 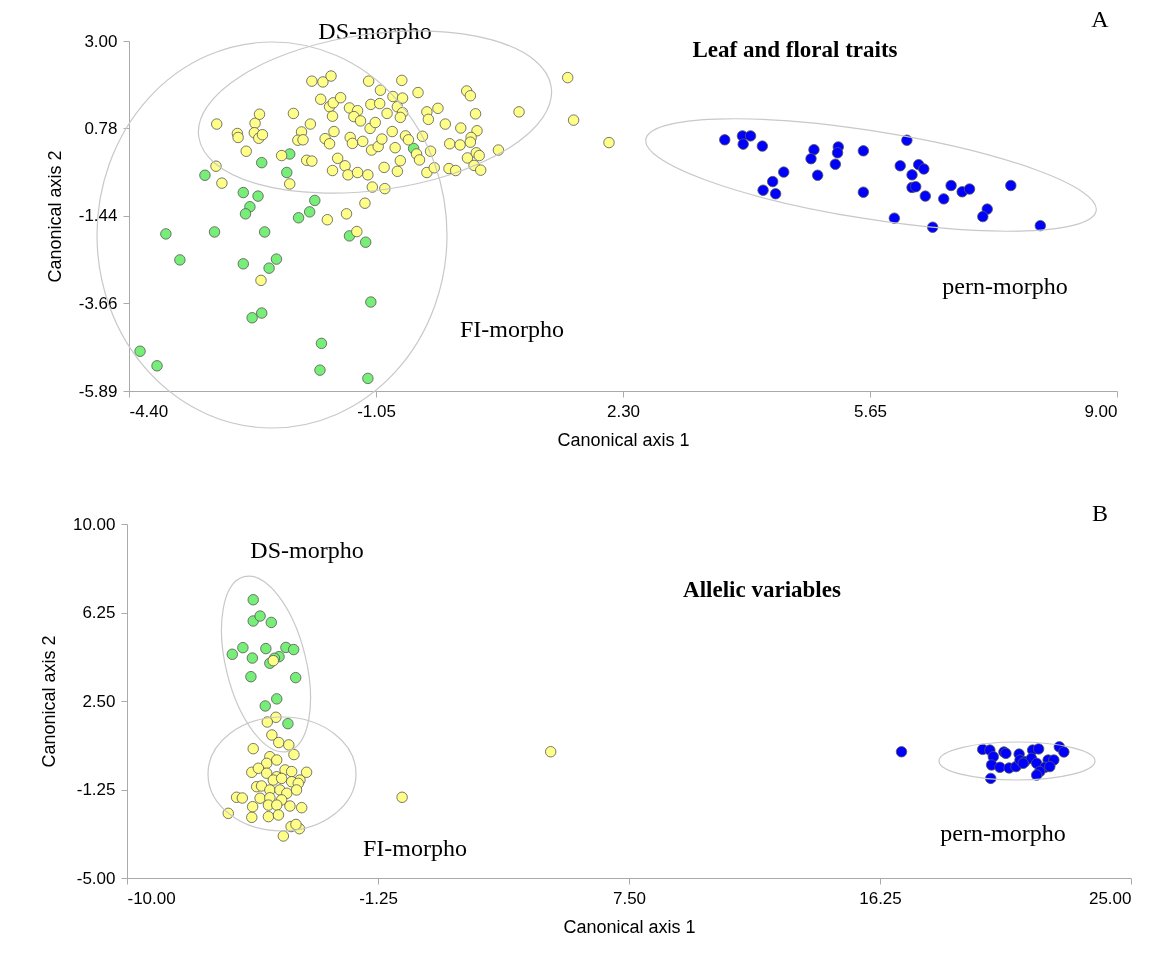 I want to click on x-tick-label: 25.00, so click(x=1110, y=898).